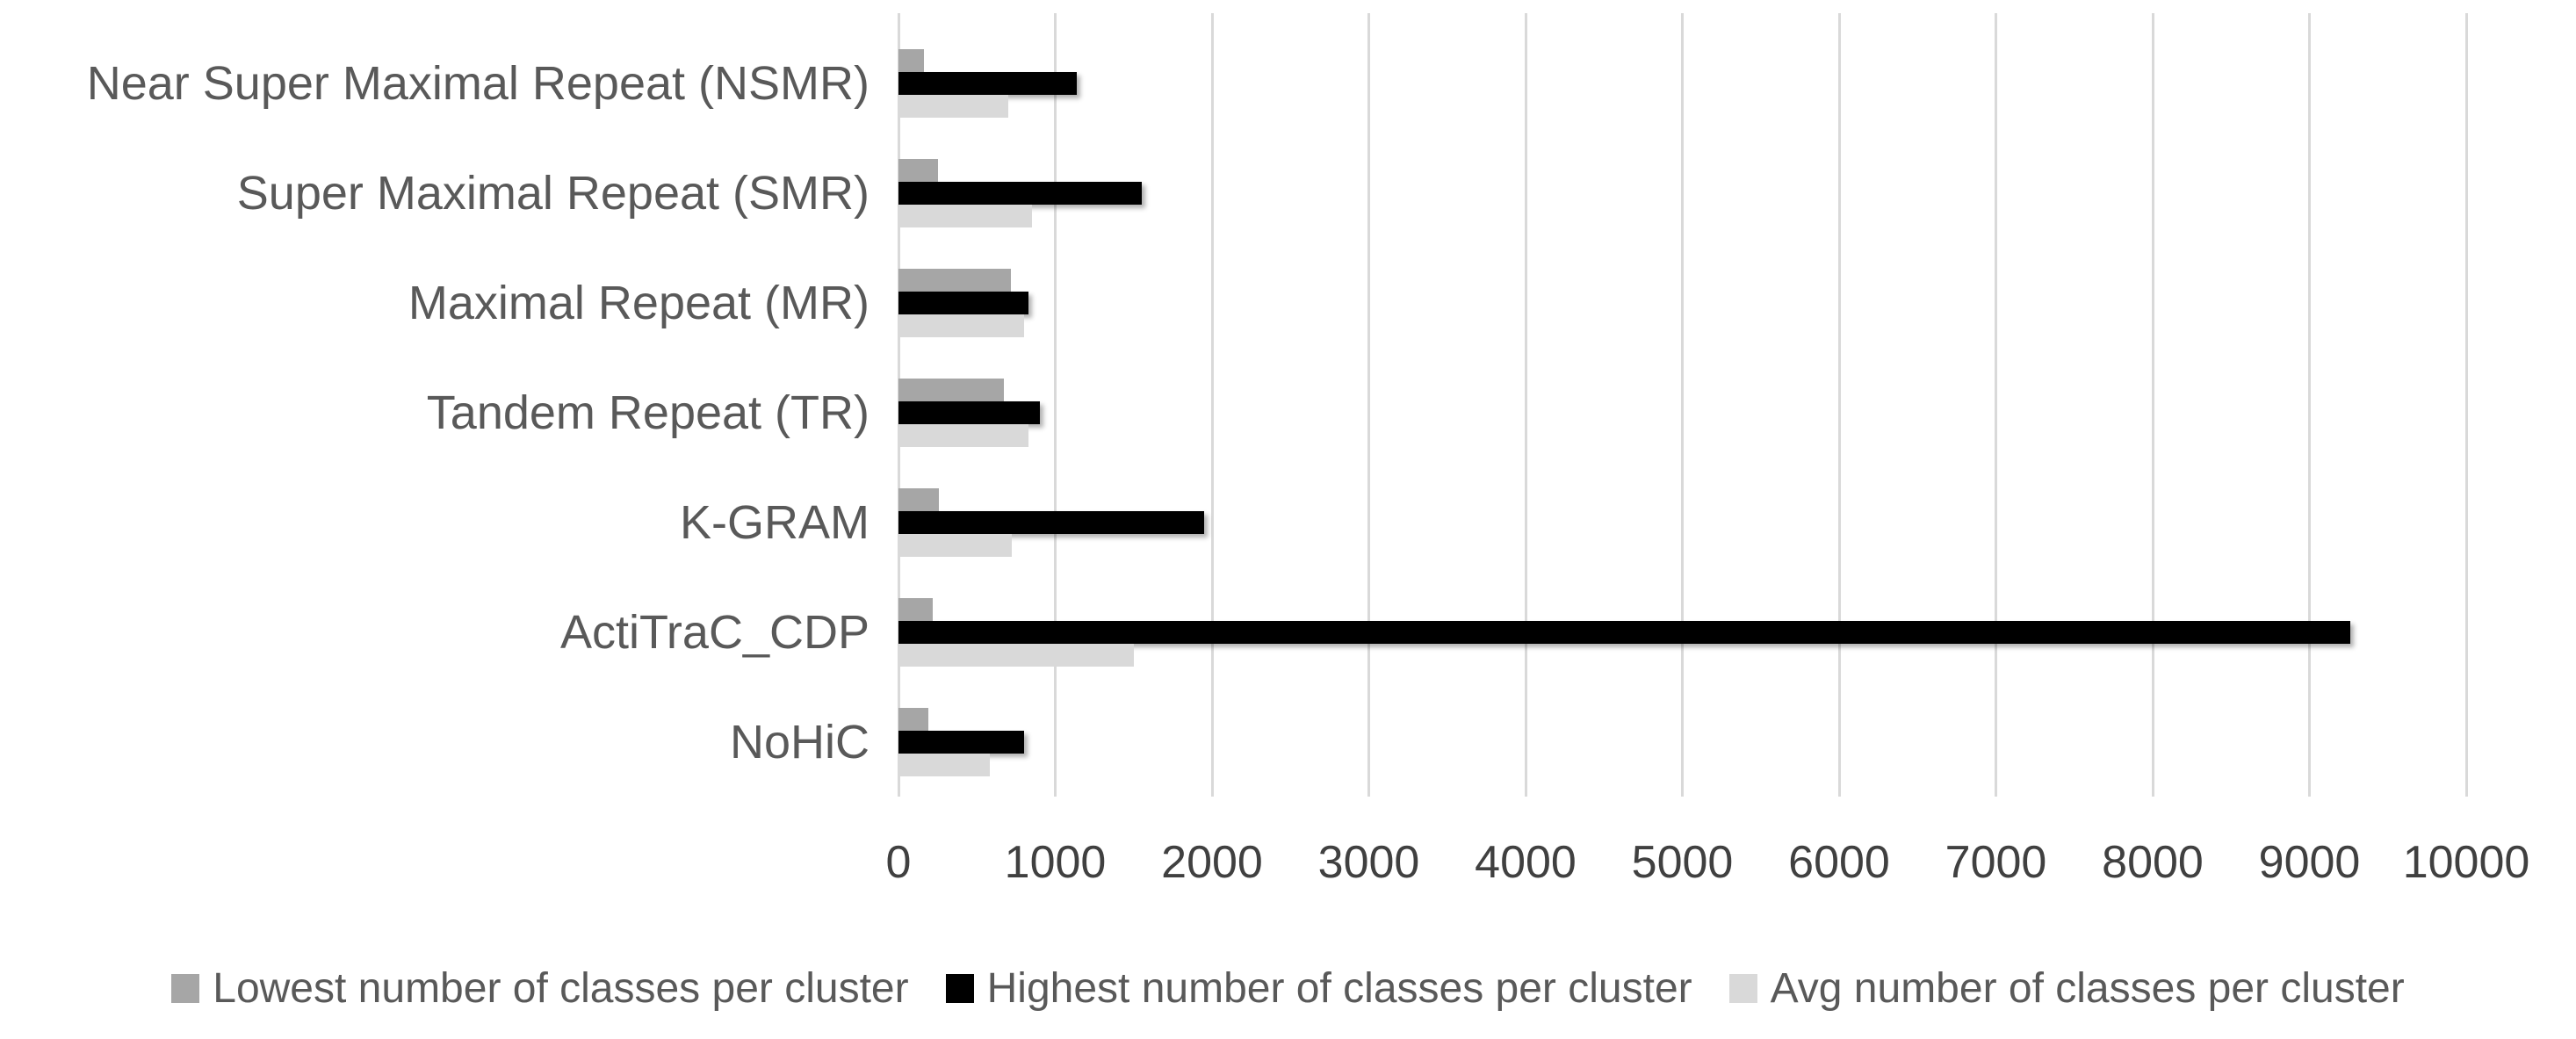  I want to click on category-label: Near Super Maximal Repeat (NSMR), so click(477, 84).